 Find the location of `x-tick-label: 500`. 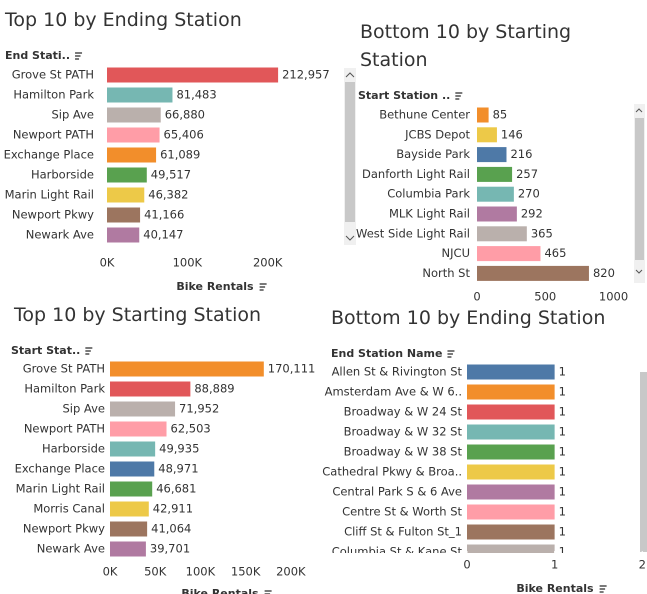

x-tick-label: 500 is located at coordinates (545, 297).